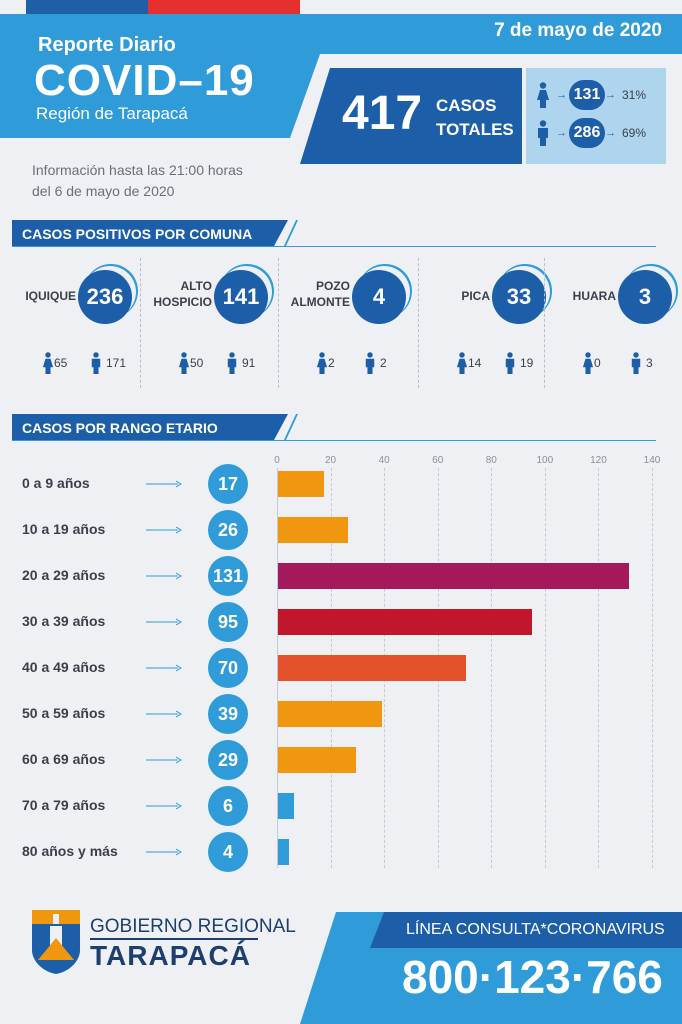  Describe the element at coordinates (196, 286) in the screenshot. I see `commune-name-line-1: ALTO` at that location.